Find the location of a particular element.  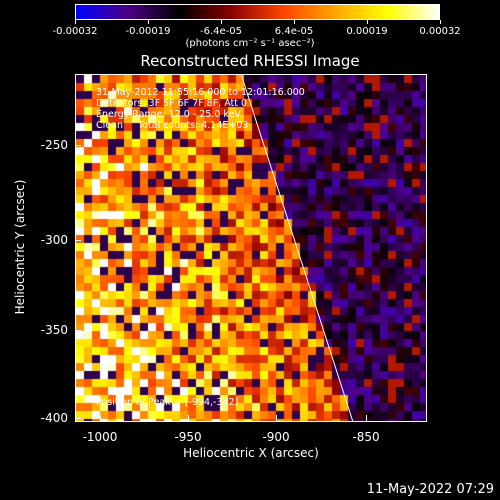

x-tick-label: -850 is located at coordinates (366, 437).